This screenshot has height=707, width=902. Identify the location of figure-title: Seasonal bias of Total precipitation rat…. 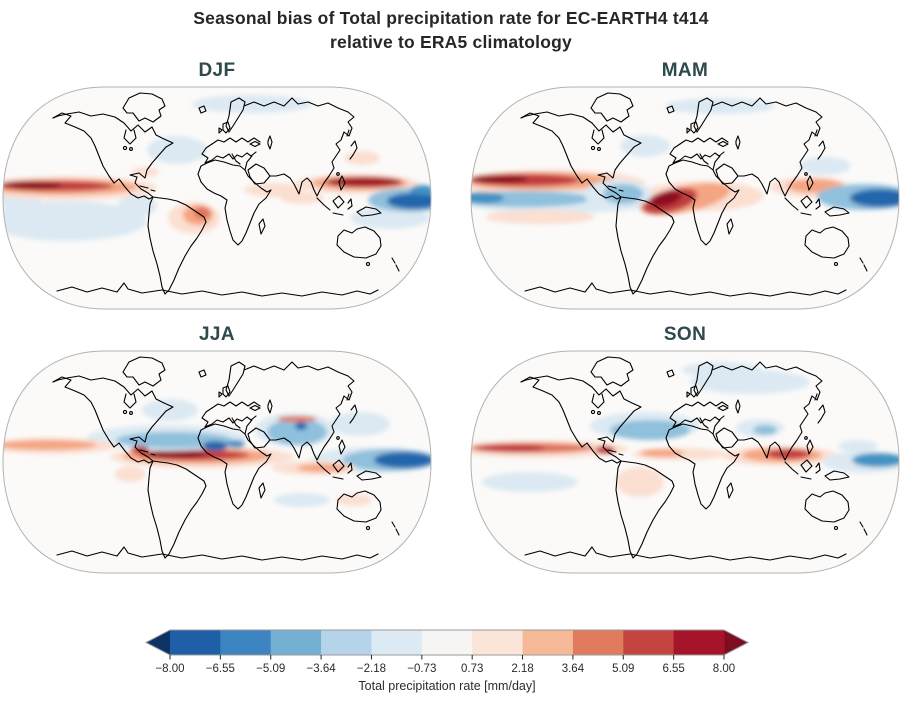
(451, 27).